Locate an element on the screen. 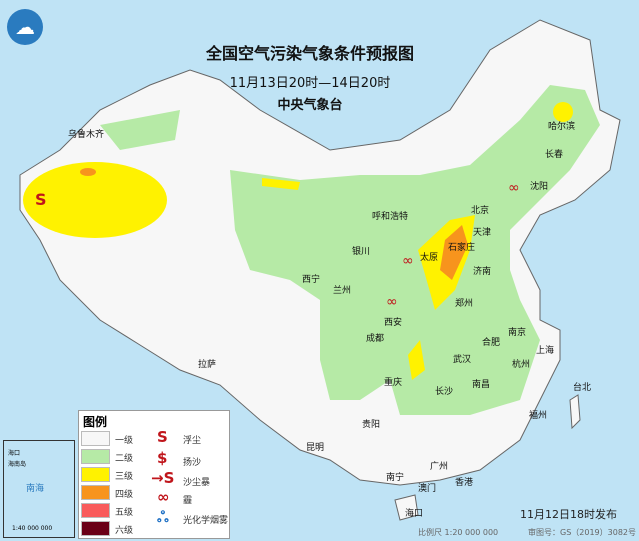 The width and height of the screenshot is (639, 541). phenomenon-label: 扬沙 is located at coordinates (192, 463).